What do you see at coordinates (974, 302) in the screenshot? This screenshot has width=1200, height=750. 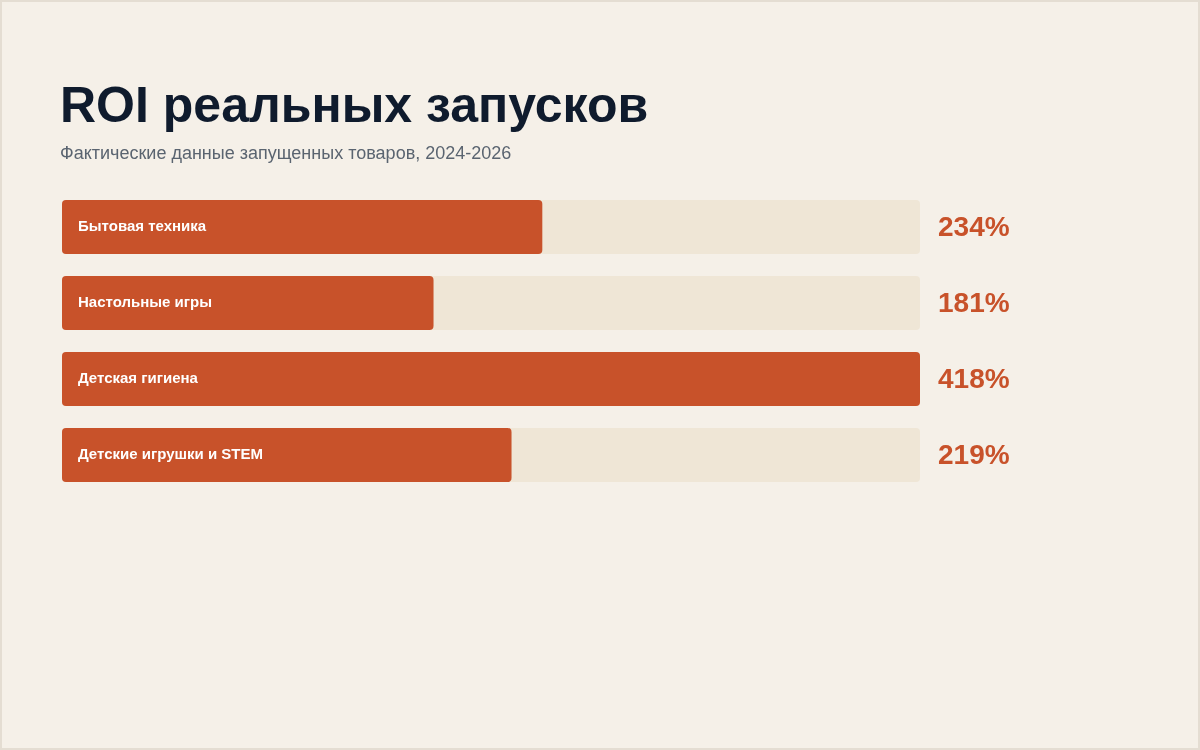 I see `data-label: 181%` at bounding box center [974, 302].